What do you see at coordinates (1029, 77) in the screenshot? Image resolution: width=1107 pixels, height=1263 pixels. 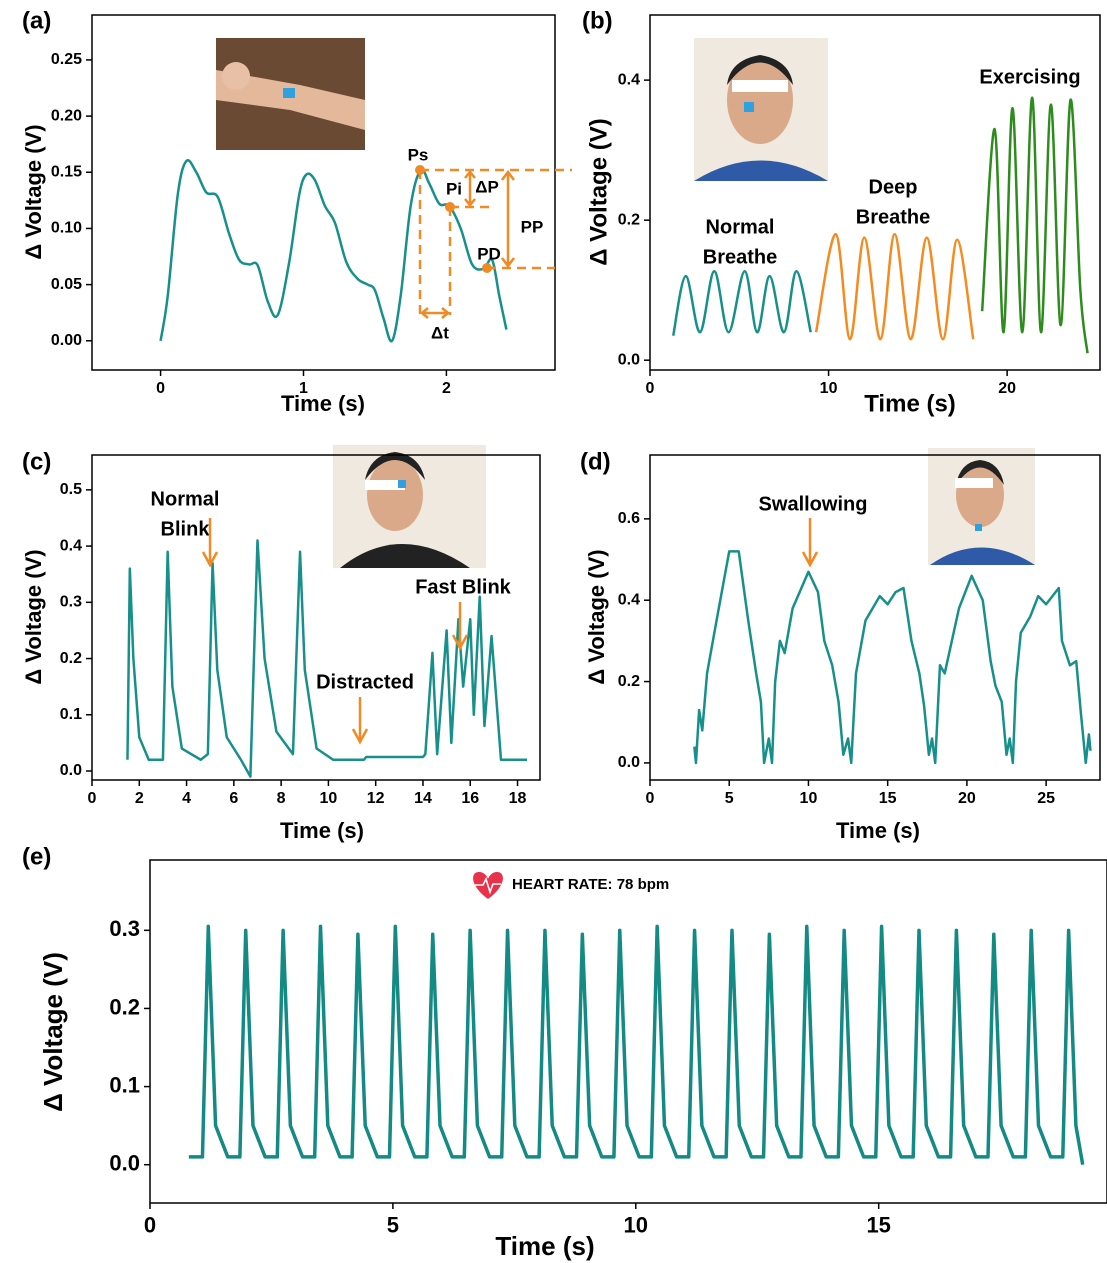 I see `annotation: Exercising` at bounding box center [1029, 77].